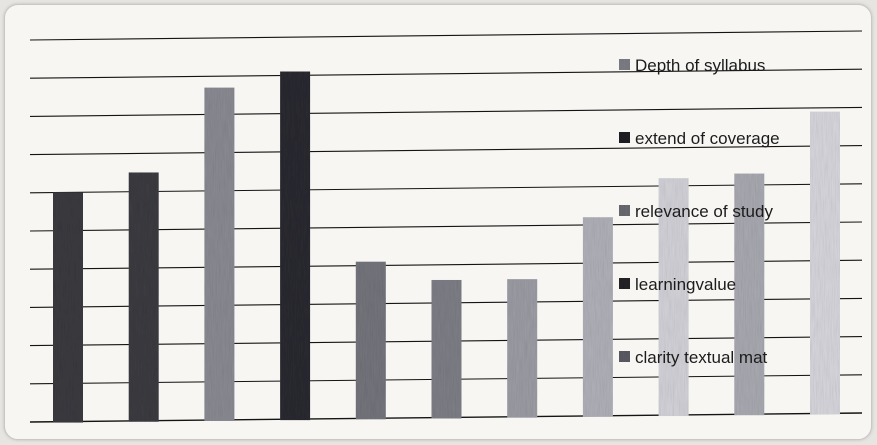  What do you see at coordinates (707, 138) in the screenshot?
I see `legend-label: extend of coverage` at bounding box center [707, 138].